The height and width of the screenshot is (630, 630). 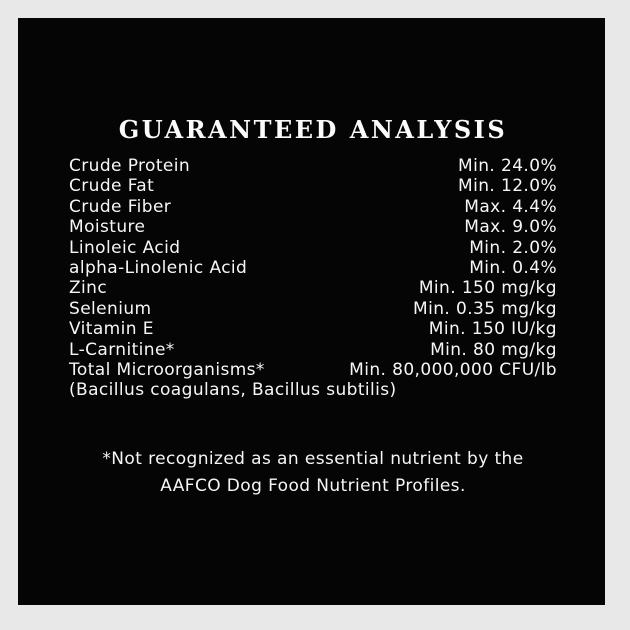 I want to click on table-row: (Bacillus coagulans, Bacillus subtilis), so click(x=313, y=390).